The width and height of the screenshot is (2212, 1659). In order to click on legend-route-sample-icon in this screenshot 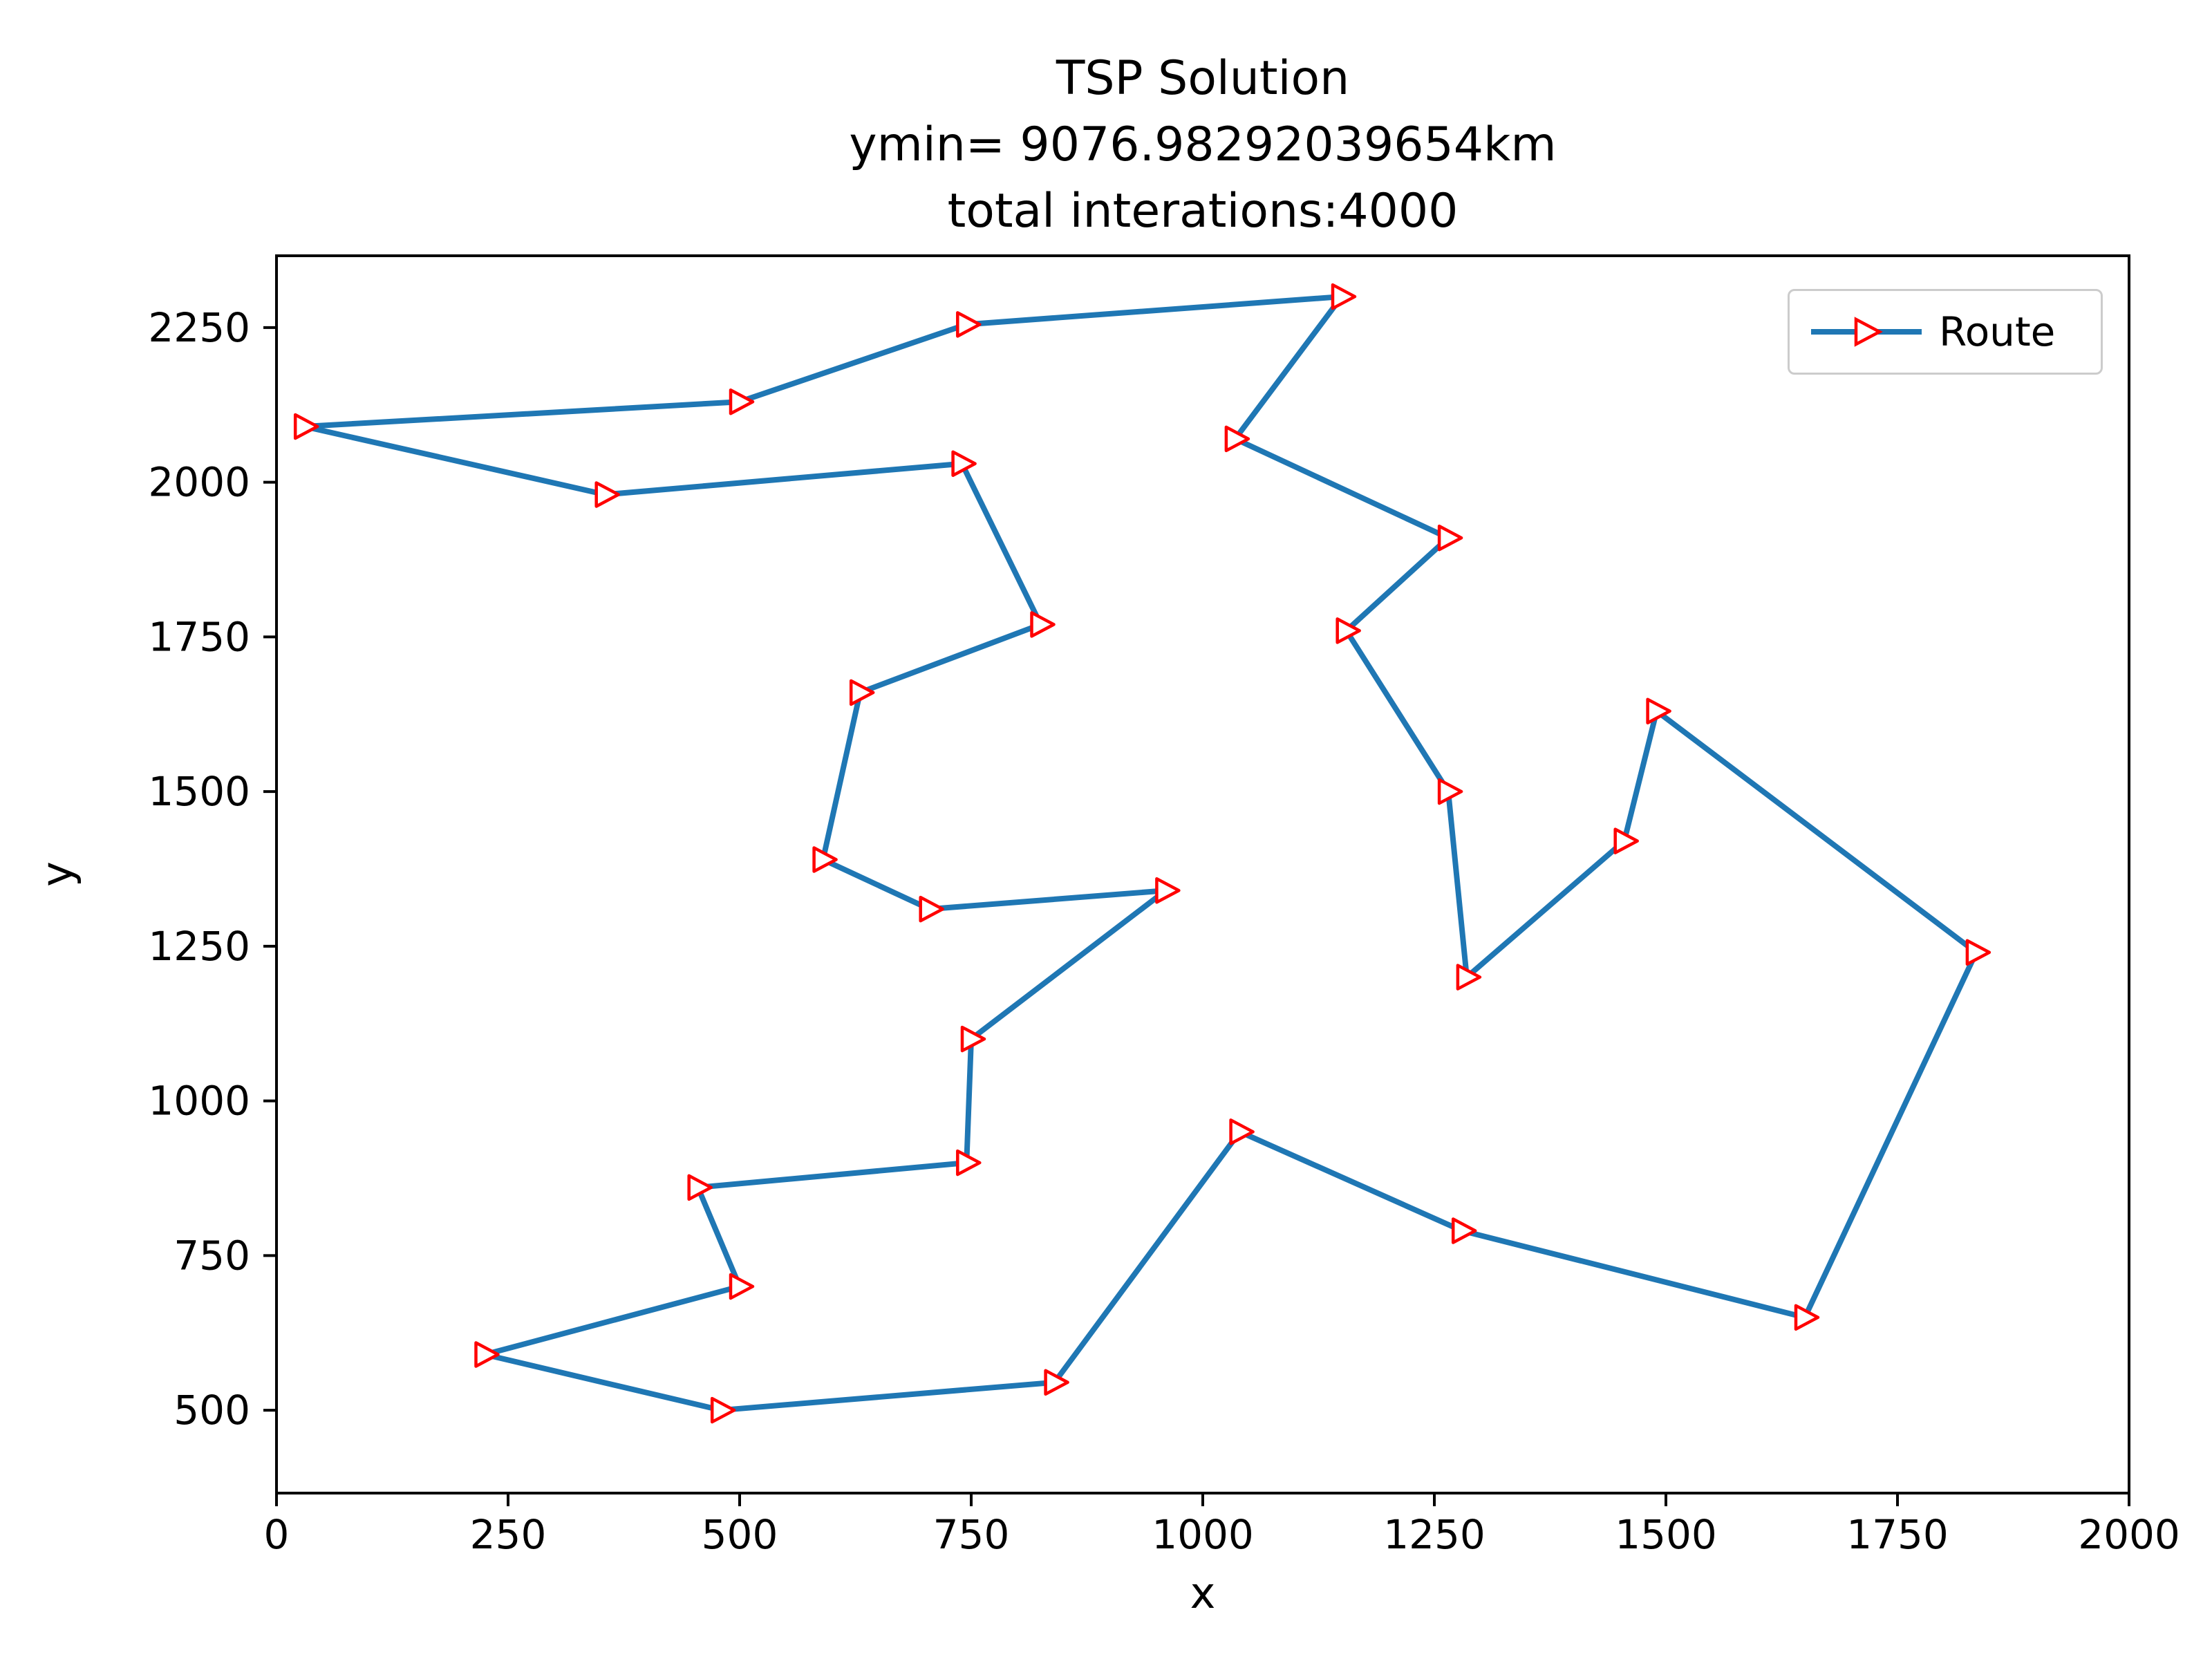, I will do `click(1867, 332)`.